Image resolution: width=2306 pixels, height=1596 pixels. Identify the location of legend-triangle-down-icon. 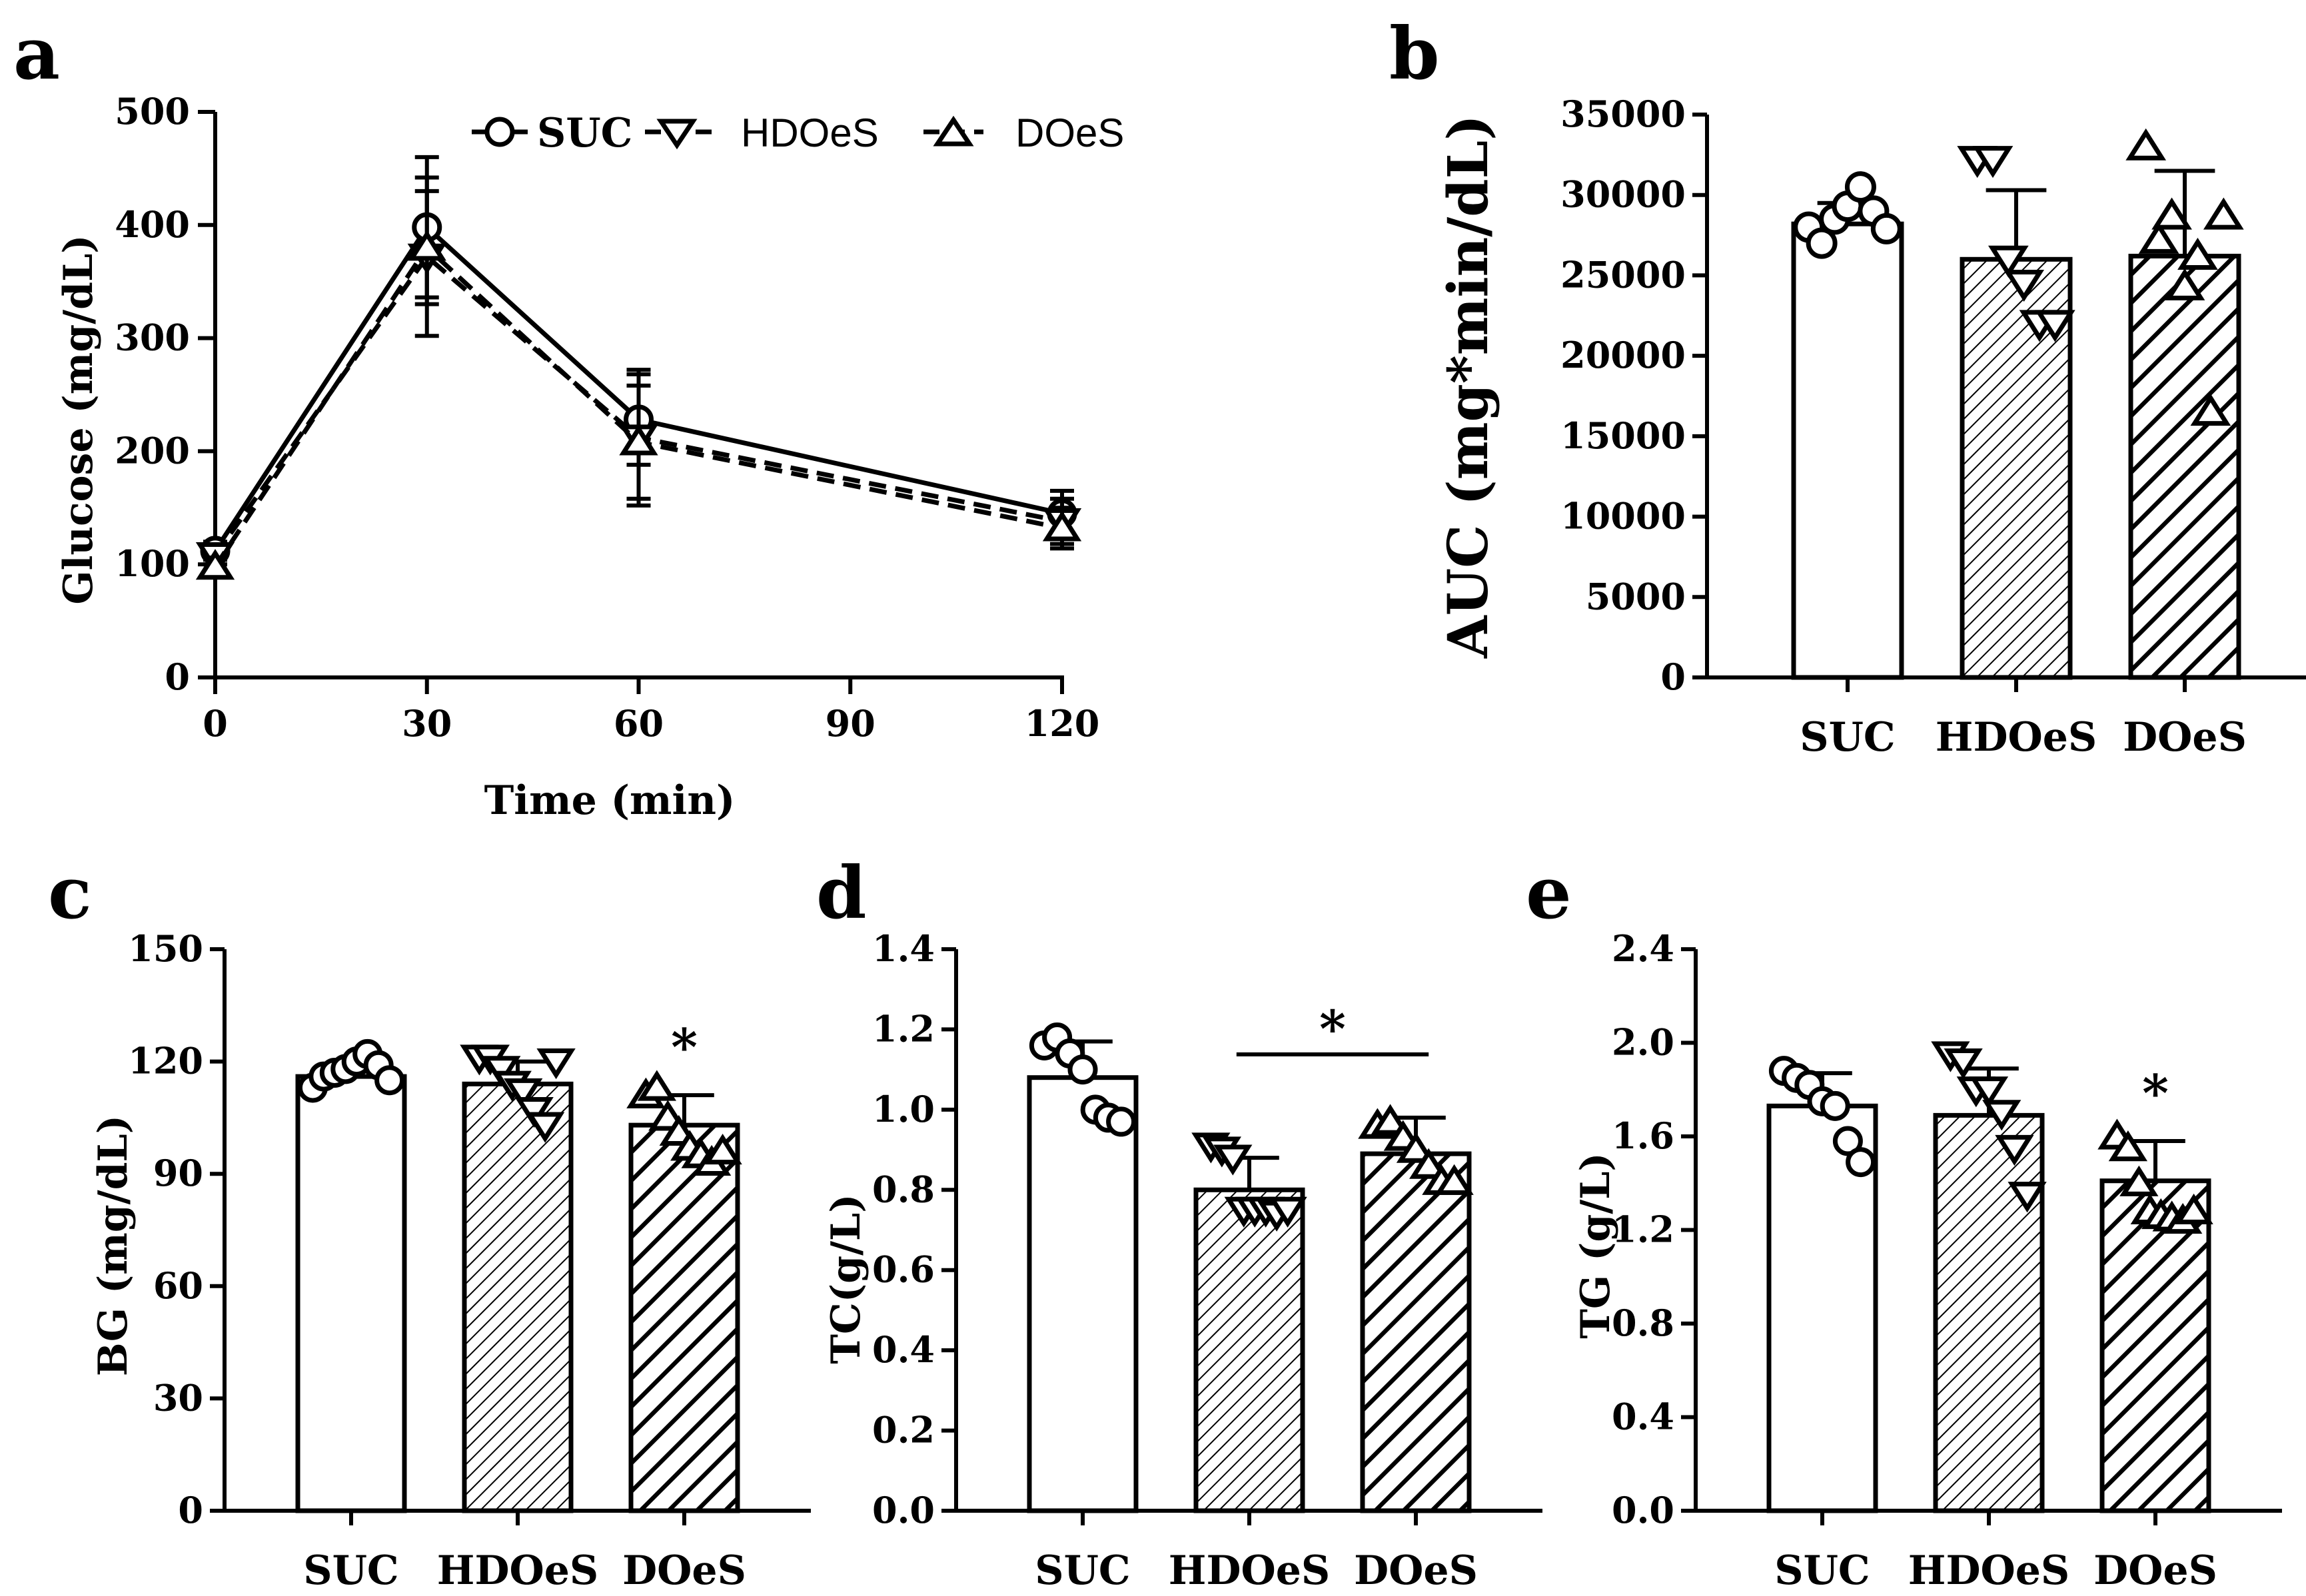
(677, 134).